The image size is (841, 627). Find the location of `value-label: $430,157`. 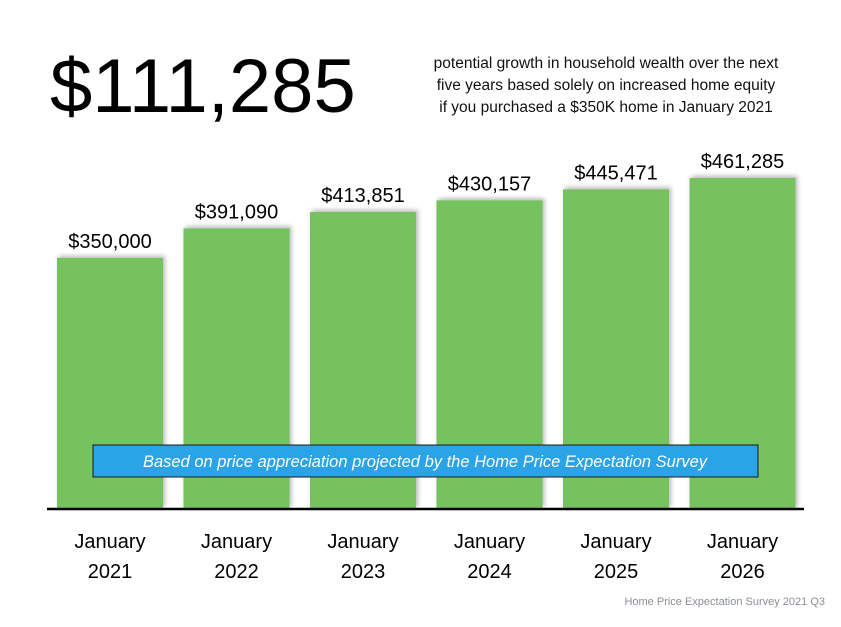

value-label: $430,157 is located at coordinates (489, 184).